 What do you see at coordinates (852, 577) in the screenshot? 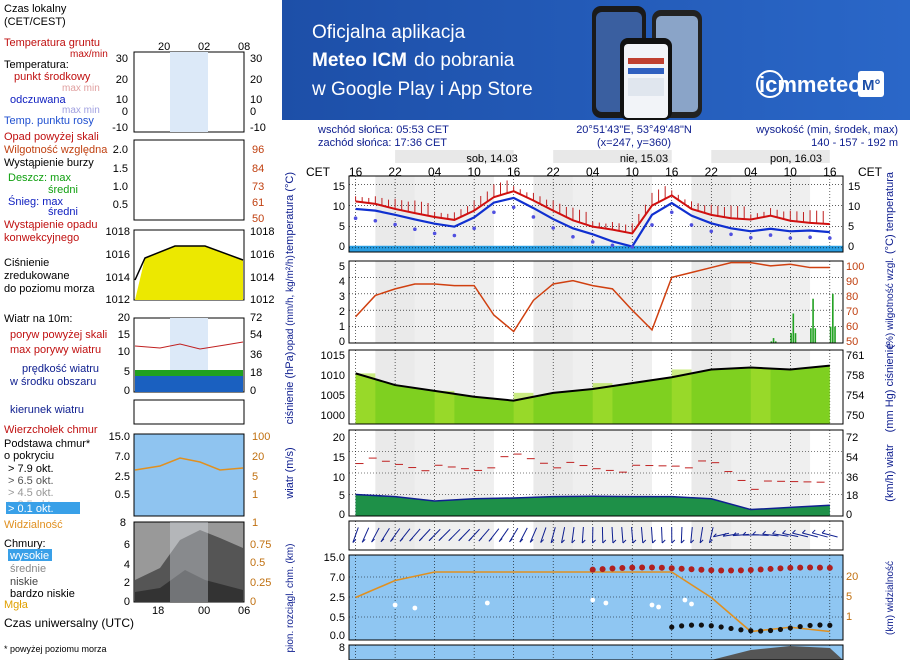
I see `vis-tick-1: 20` at bounding box center [852, 577].